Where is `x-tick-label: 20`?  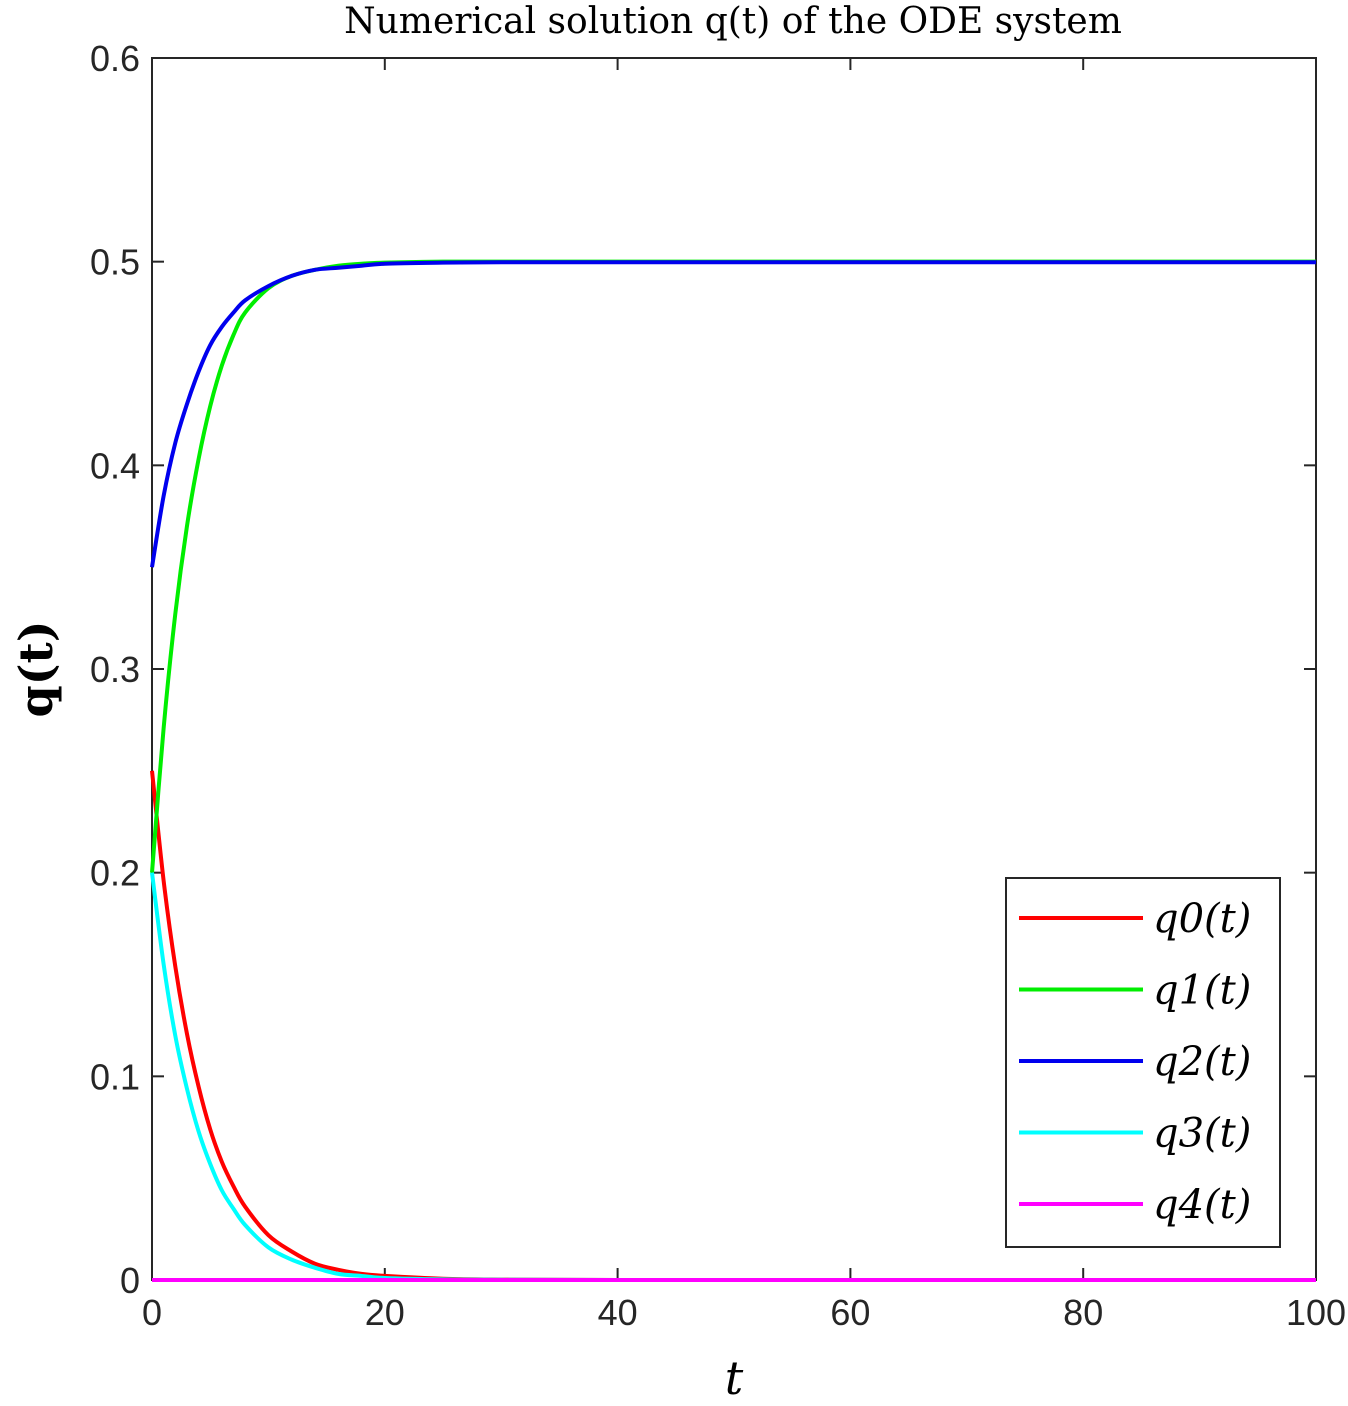
x-tick-label: 20 is located at coordinates (385, 1312).